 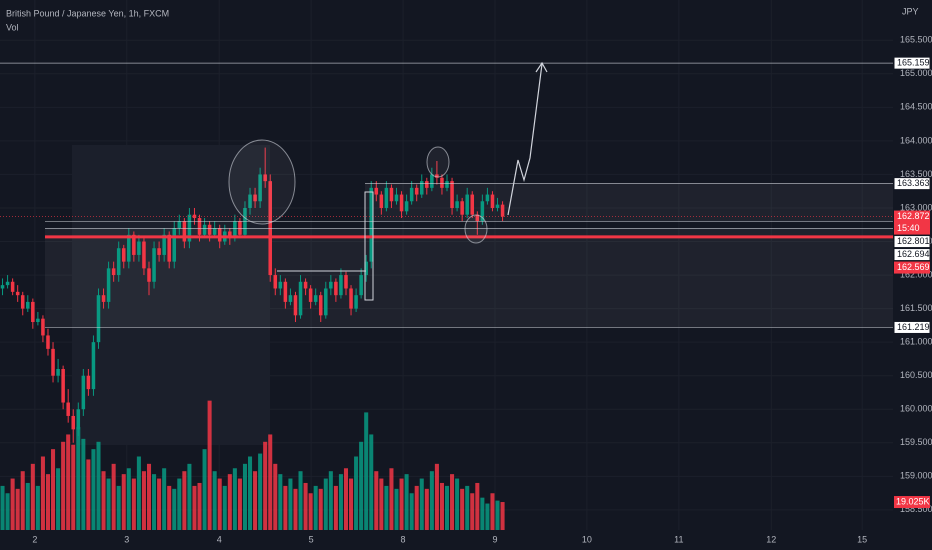 I want to click on circle, so click(x=476, y=229).